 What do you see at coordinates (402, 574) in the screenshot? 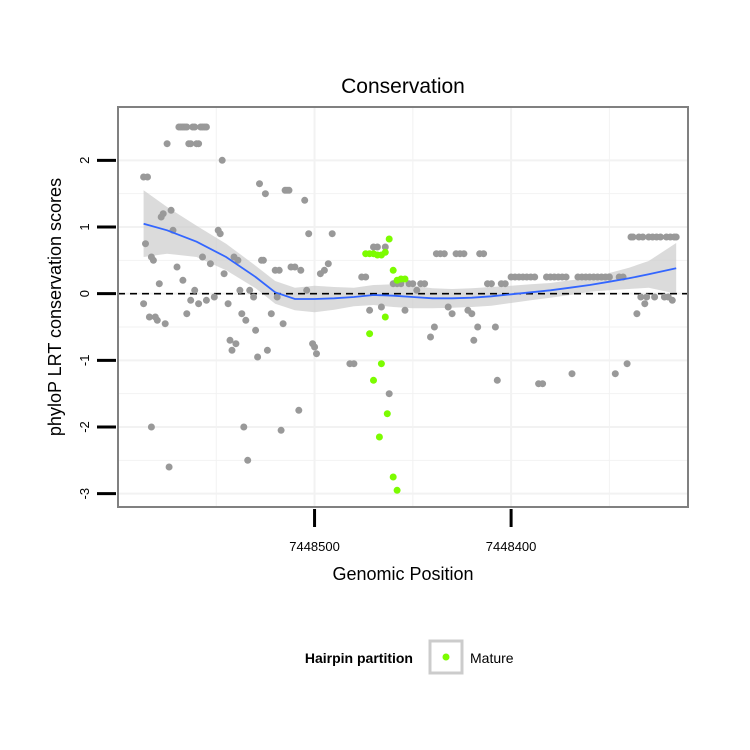
I see `x-axis-label: Genomic Position` at bounding box center [402, 574].